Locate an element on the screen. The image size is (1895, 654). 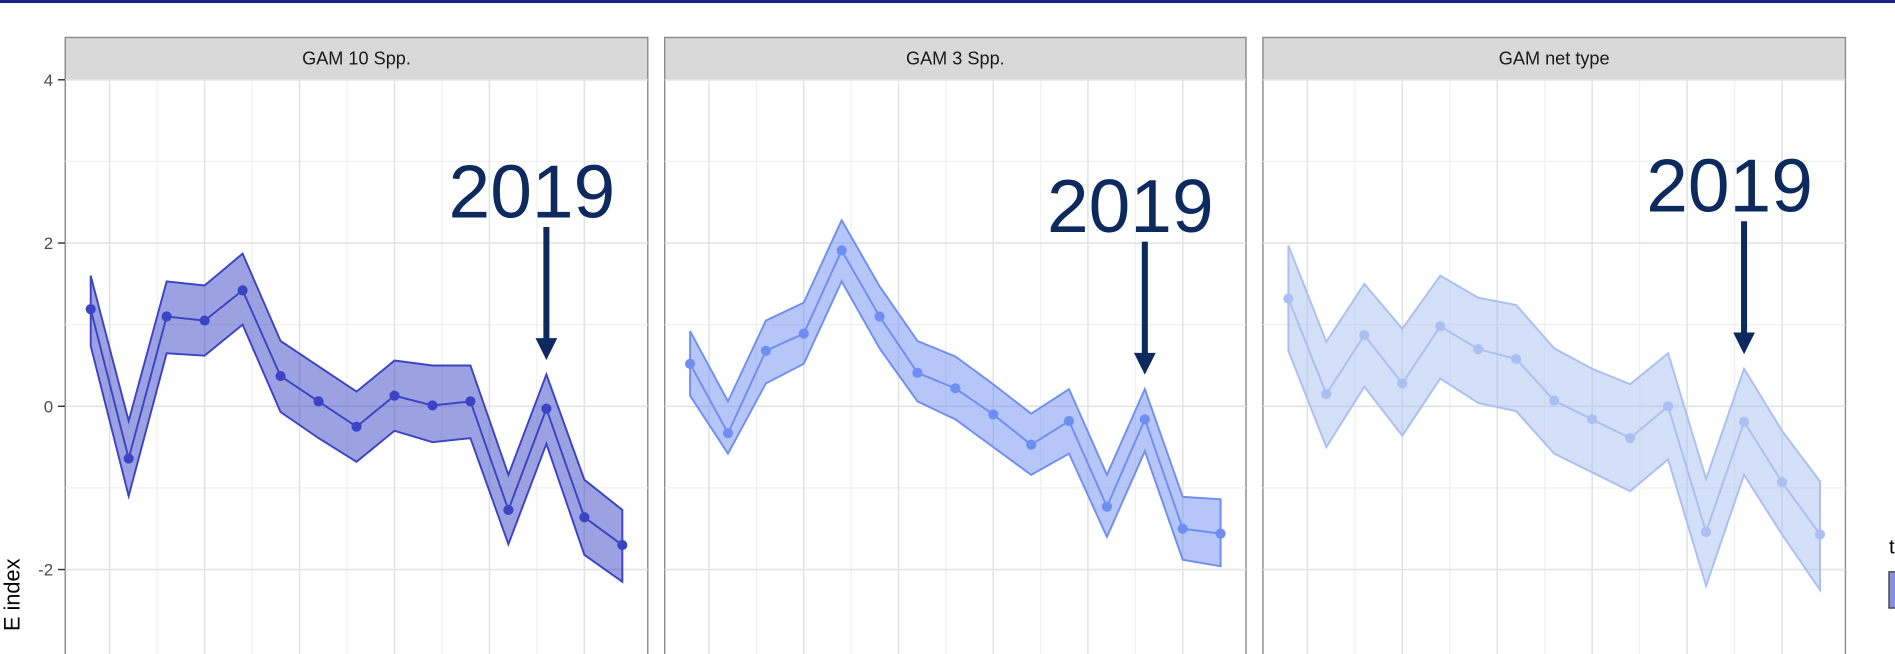
y-tick-label: 2 is located at coordinates (48, 243).